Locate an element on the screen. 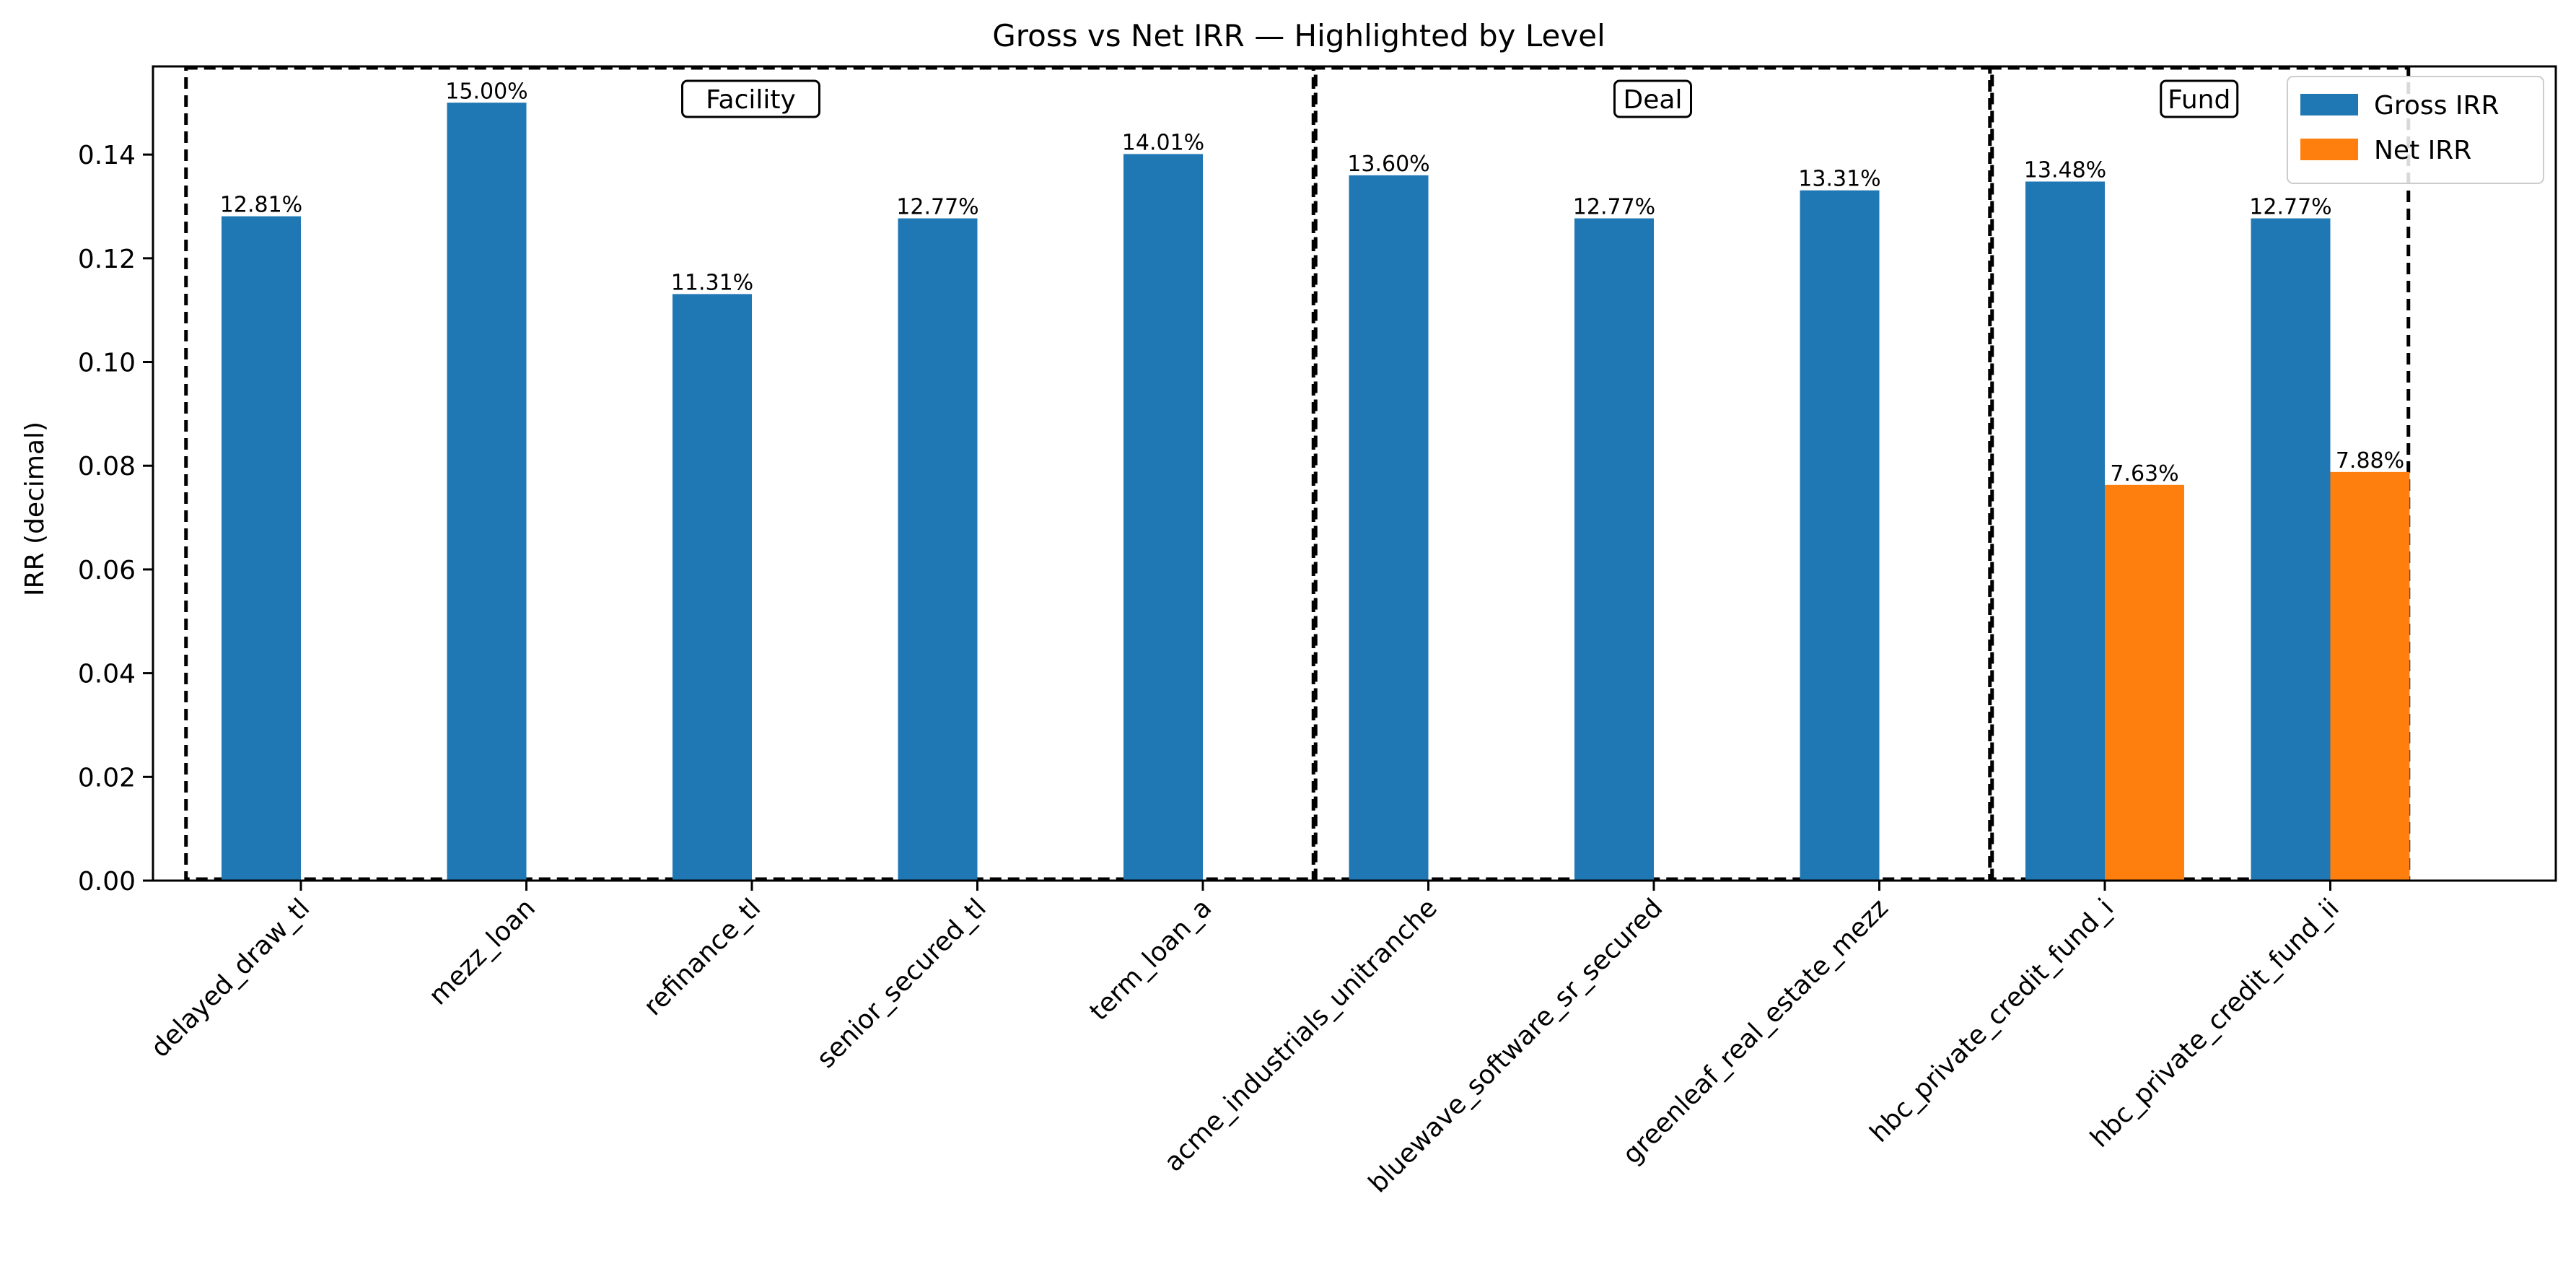 The width and height of the screenshot is (2576, 1274). y-axis: 0.00 0.02 0.04 0.06 0.08 0.10 0.12 0.14 is located at coordinates (115, 519).